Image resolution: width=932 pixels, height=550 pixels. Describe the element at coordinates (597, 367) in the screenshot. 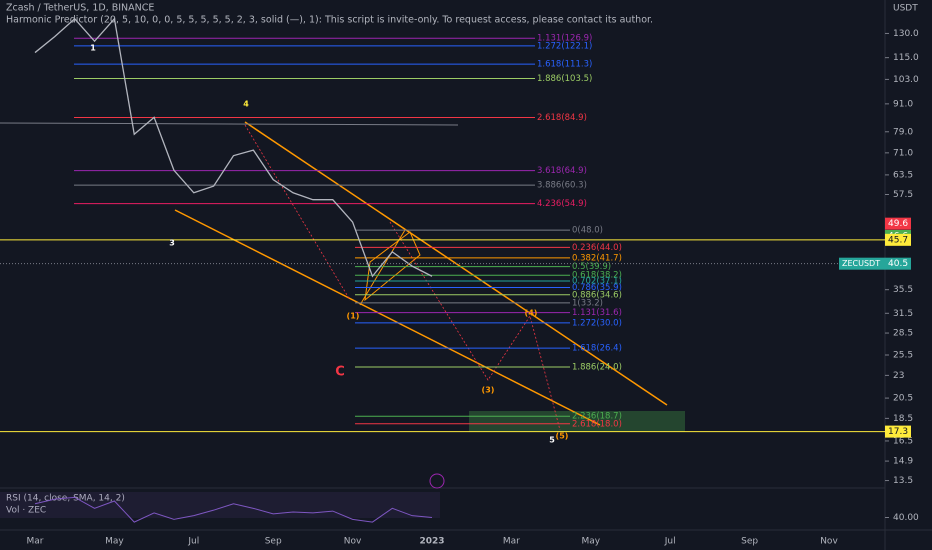

I see `fib-label: 1.886(24.0)` at that location.